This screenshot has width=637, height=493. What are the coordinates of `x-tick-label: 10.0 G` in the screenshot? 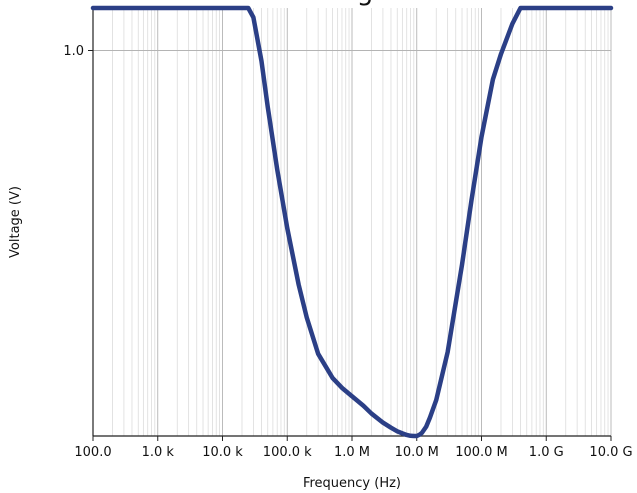 It's located at (610, 452).